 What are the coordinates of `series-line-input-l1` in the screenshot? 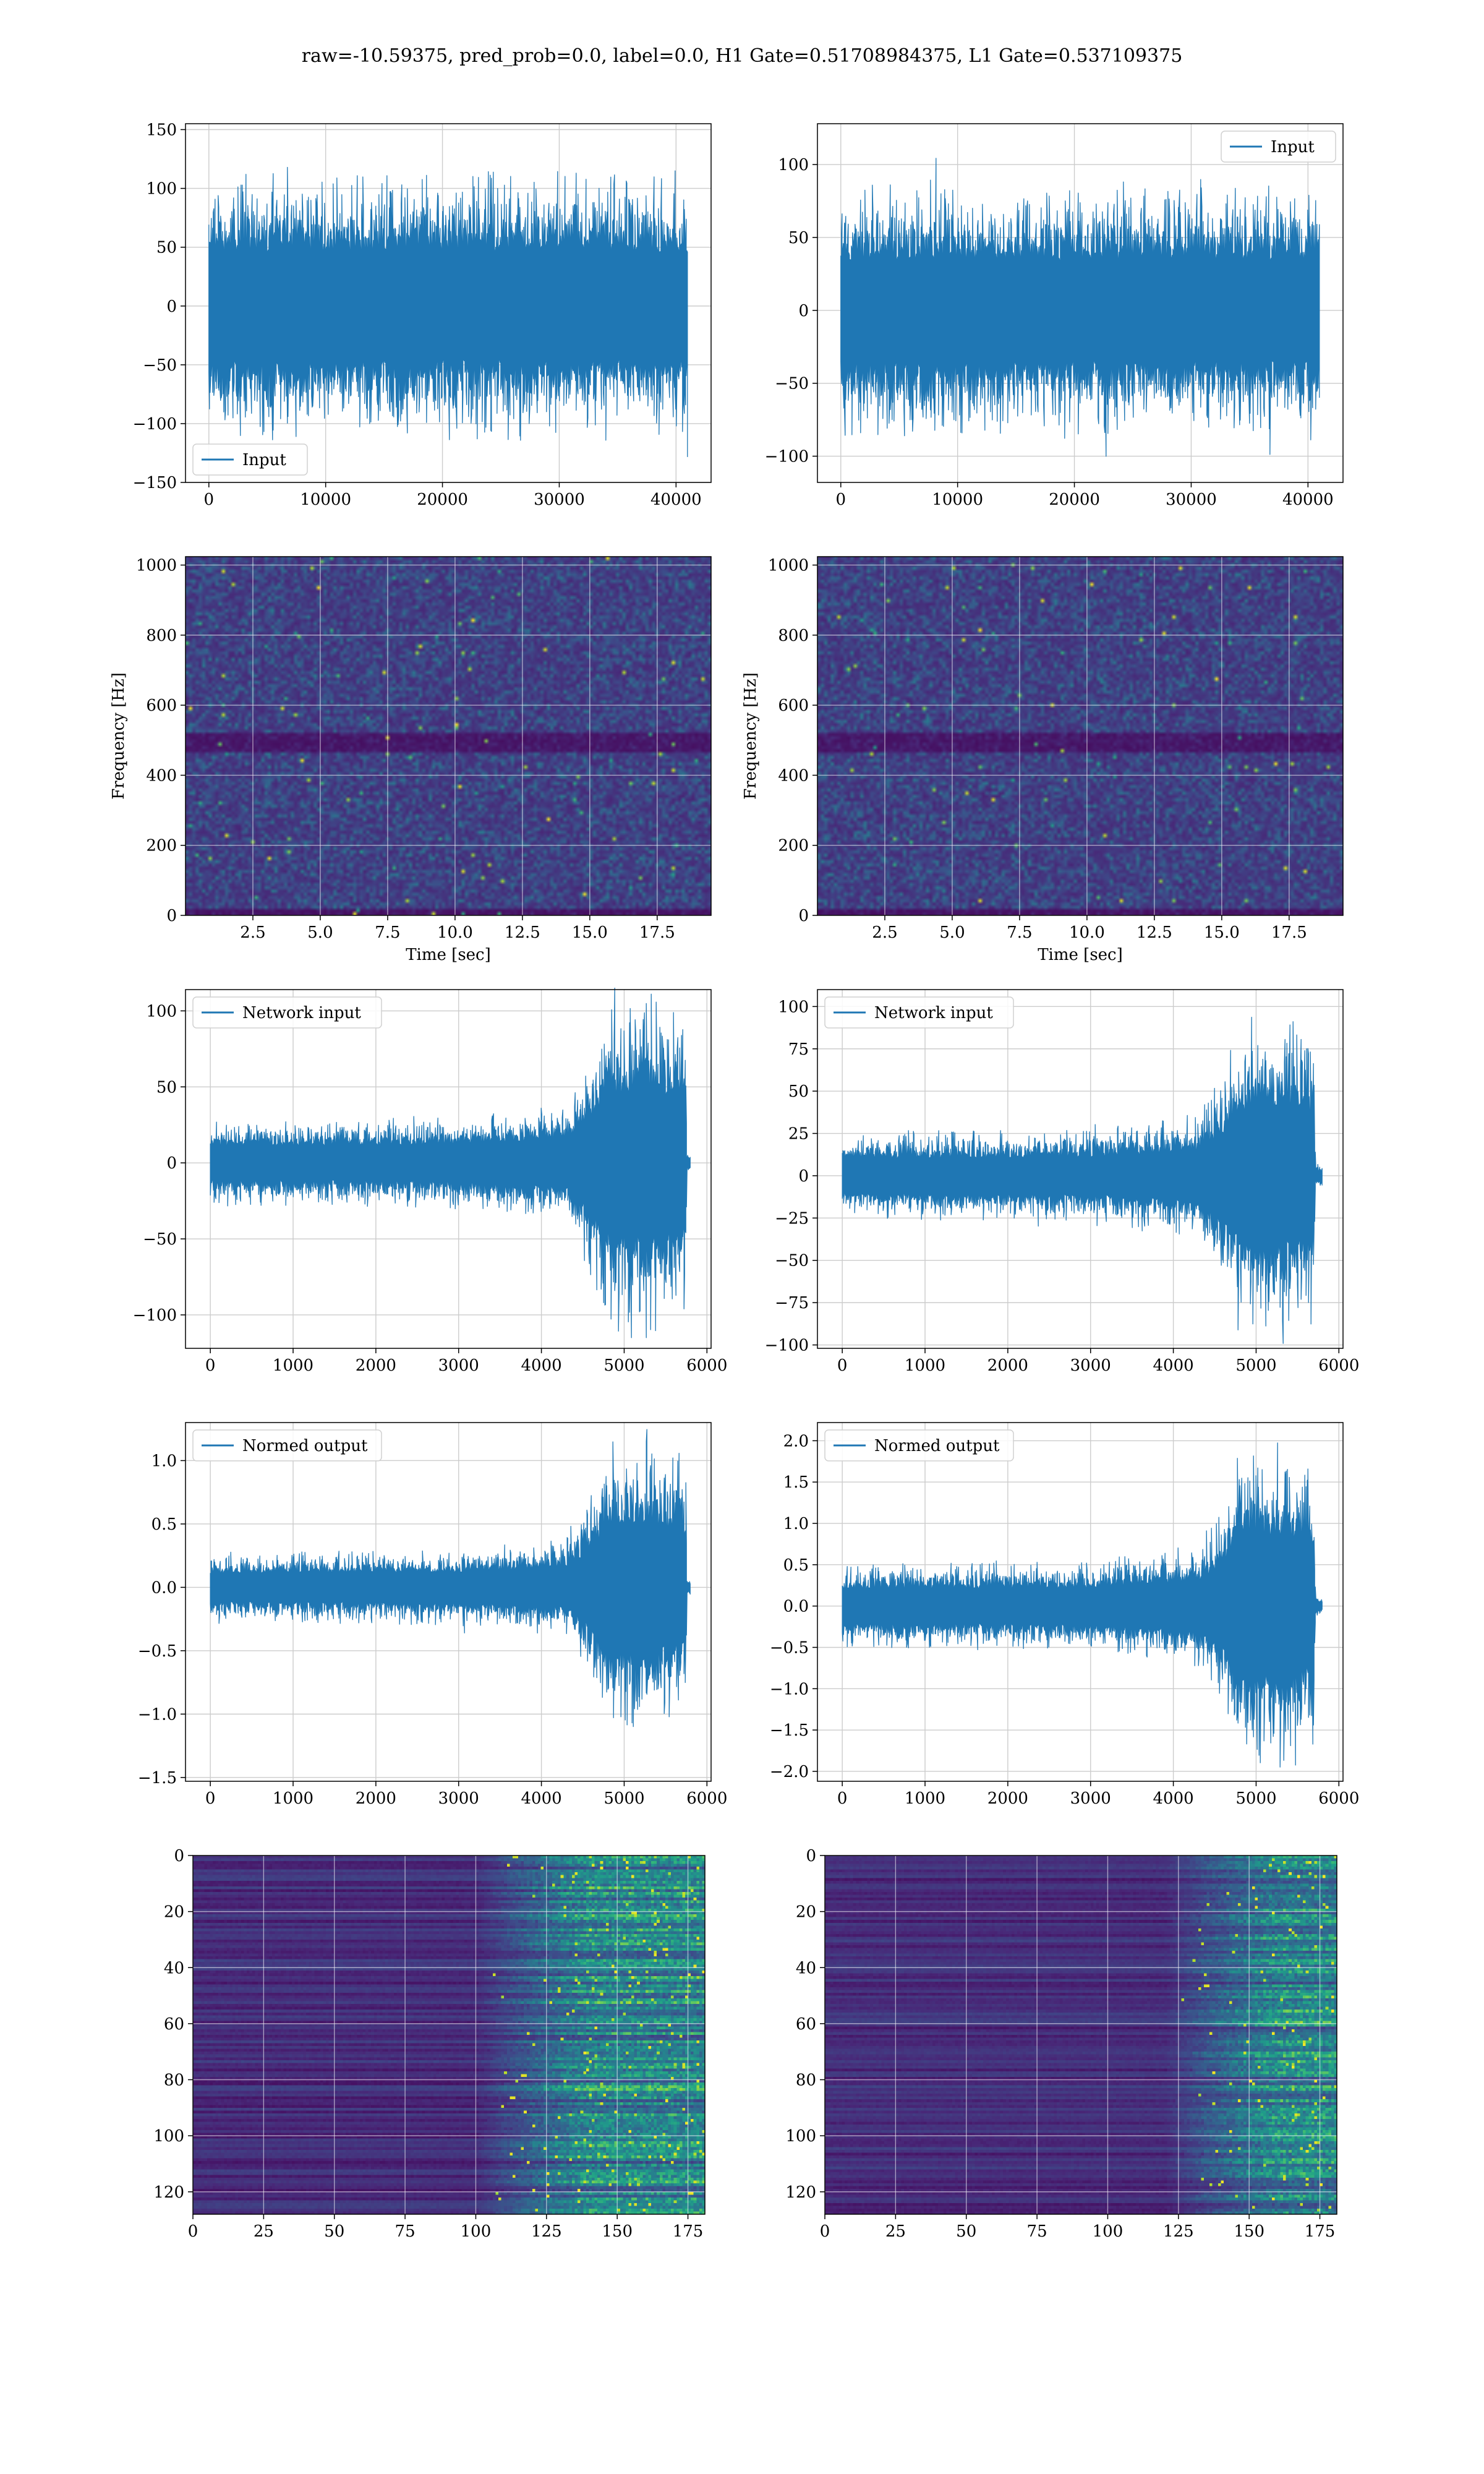 It's located at (1080, 307).